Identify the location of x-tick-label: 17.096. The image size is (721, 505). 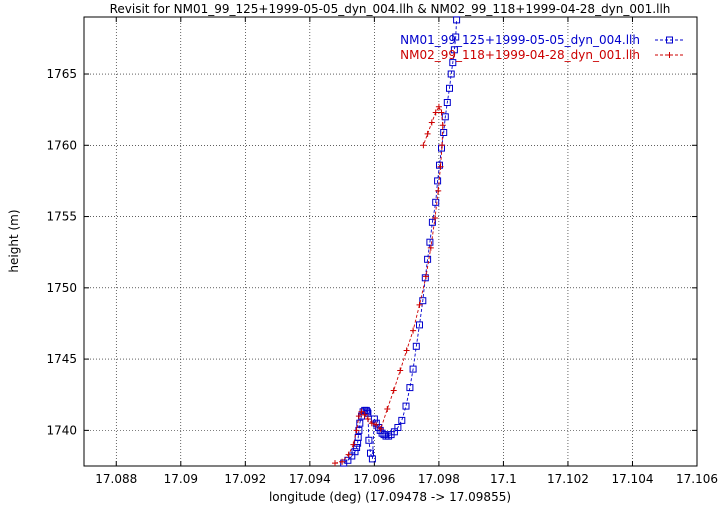
(374, 479).